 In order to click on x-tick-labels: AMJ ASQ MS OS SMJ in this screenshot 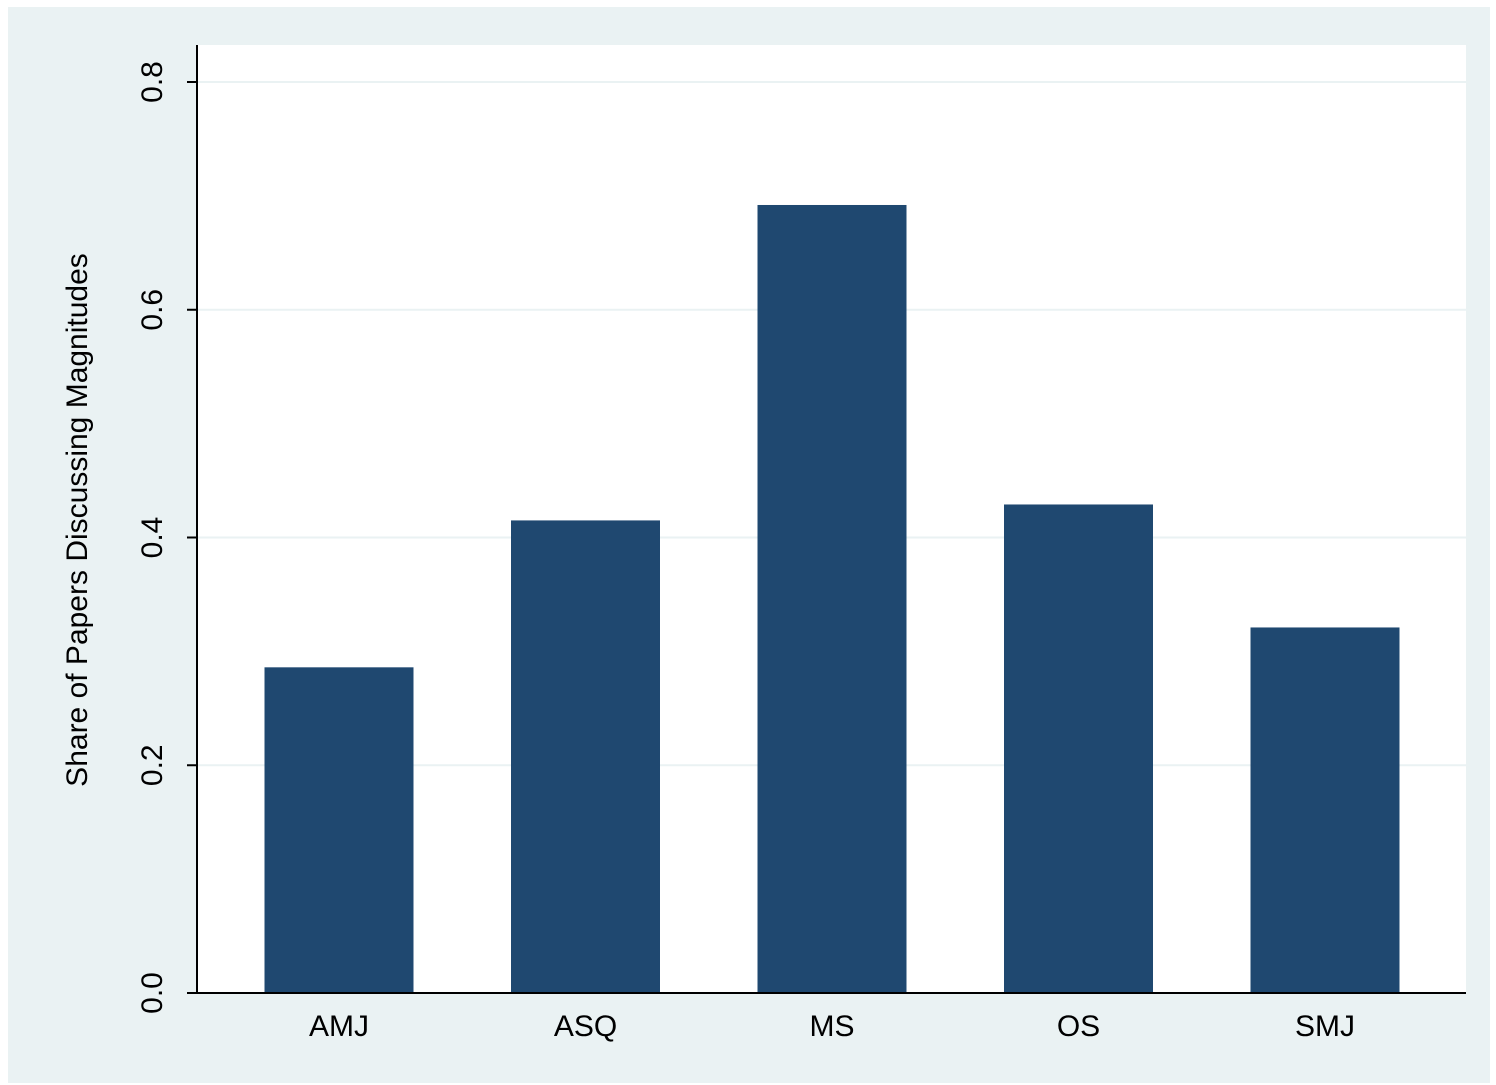, I will do `click(832, 1026)`.